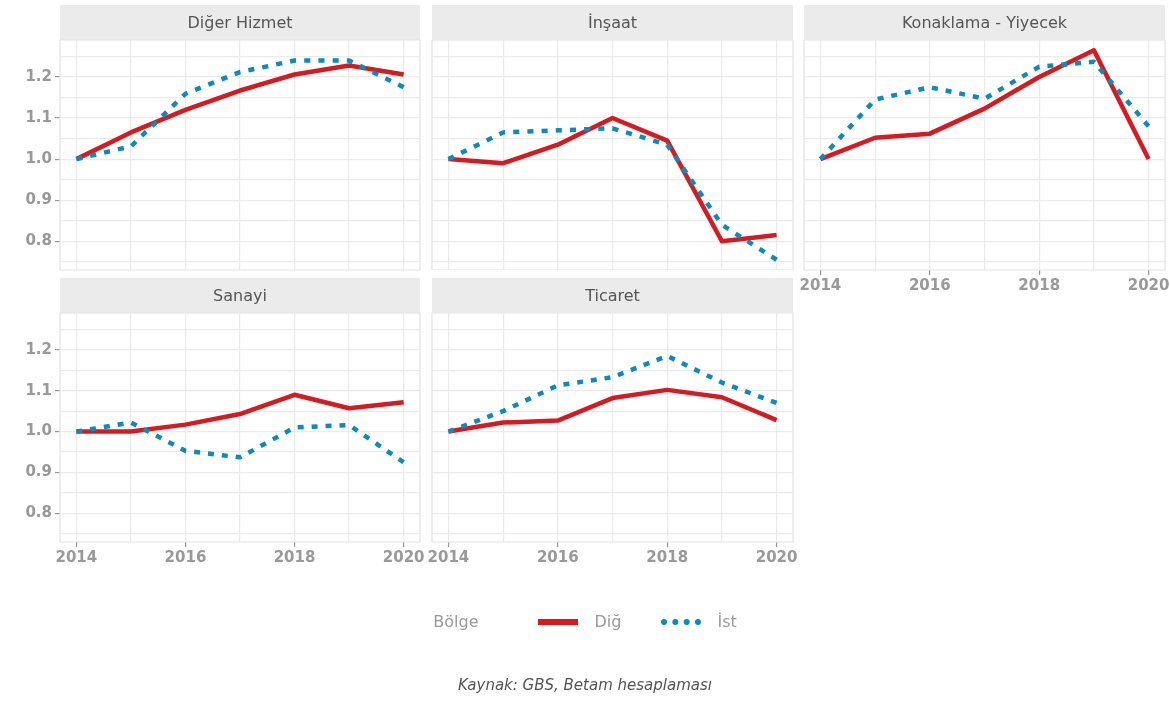 Image resolution: width=1170 pixels, height=701 pixels. I want to click on legend-title: Bölge, so click(456, 621).